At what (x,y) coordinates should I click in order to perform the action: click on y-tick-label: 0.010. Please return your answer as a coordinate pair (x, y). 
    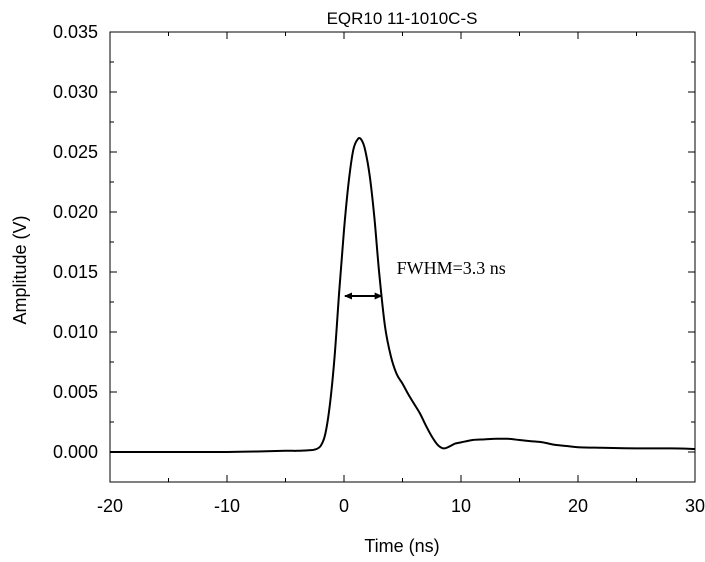
    Looking at the image, I should click on (75, 332).